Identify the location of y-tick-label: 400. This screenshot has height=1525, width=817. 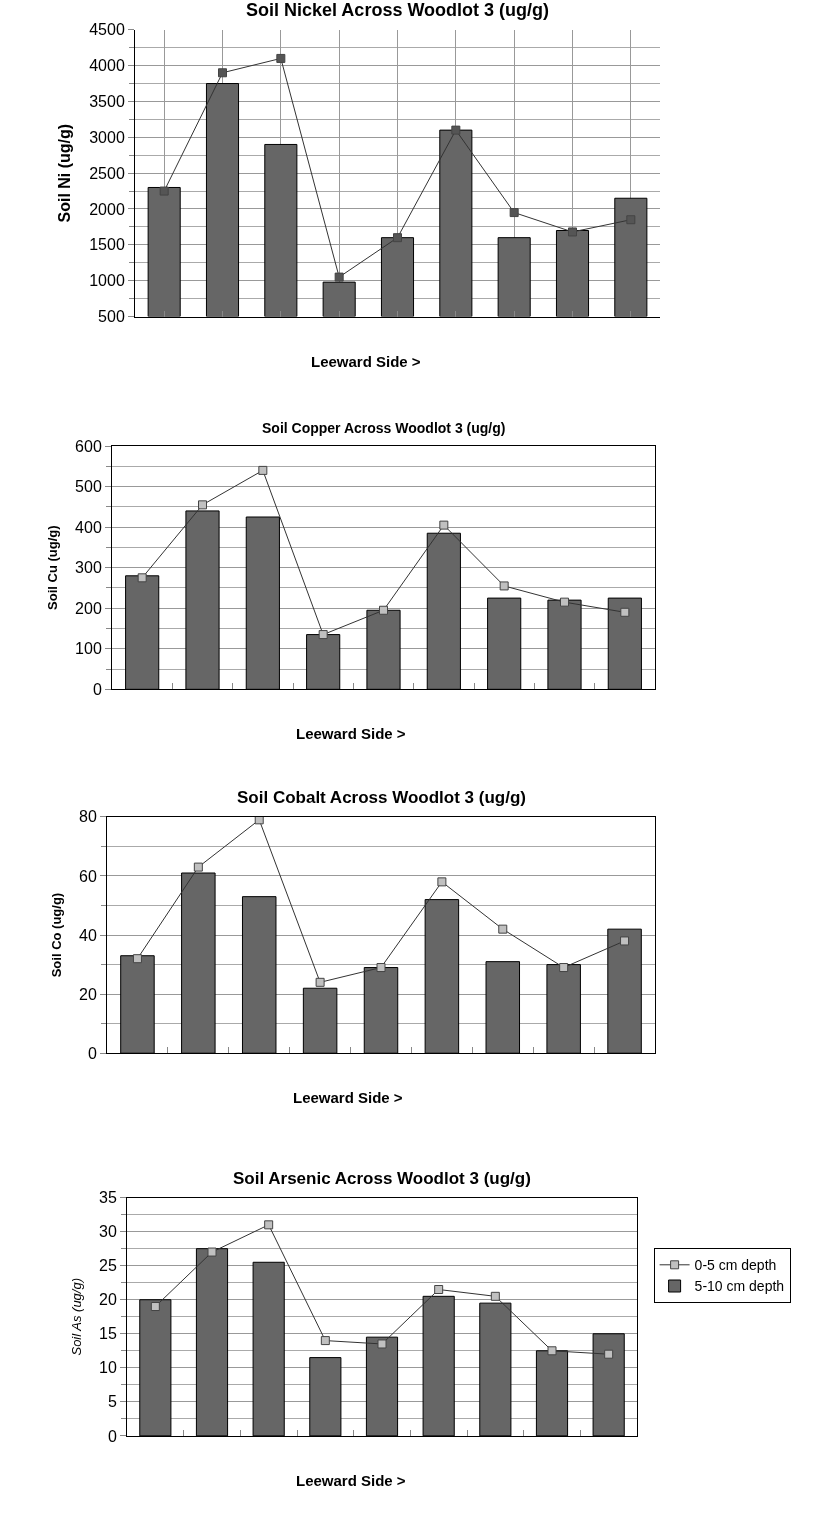
(88, 527).